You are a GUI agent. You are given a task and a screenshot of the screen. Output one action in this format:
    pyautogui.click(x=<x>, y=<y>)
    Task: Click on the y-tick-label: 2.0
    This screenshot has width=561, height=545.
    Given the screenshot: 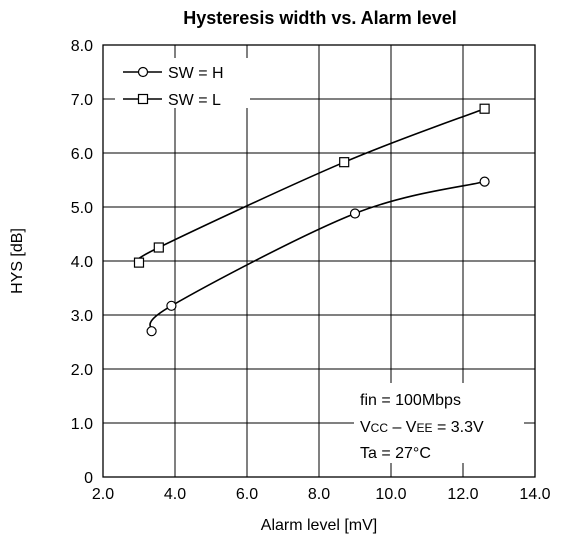 What is the action you would take?
    pyautogui.click(x=82, y=370)
    